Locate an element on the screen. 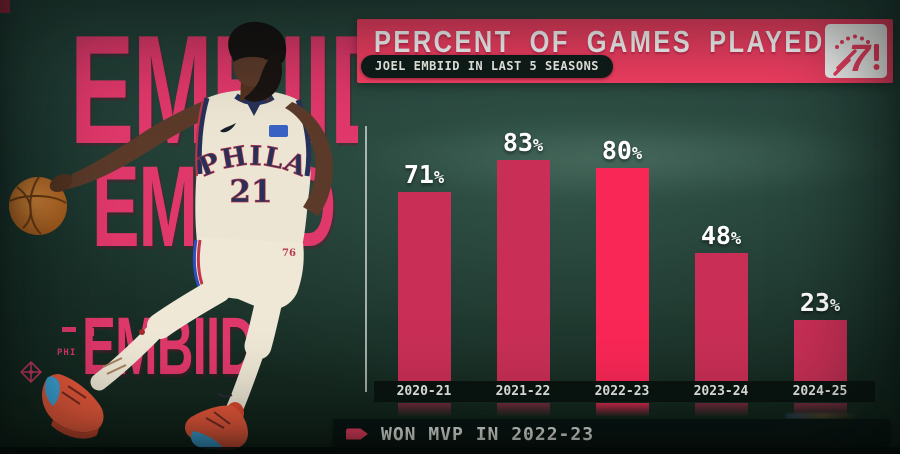  y-axis-line is located at coordinates (366, 259).